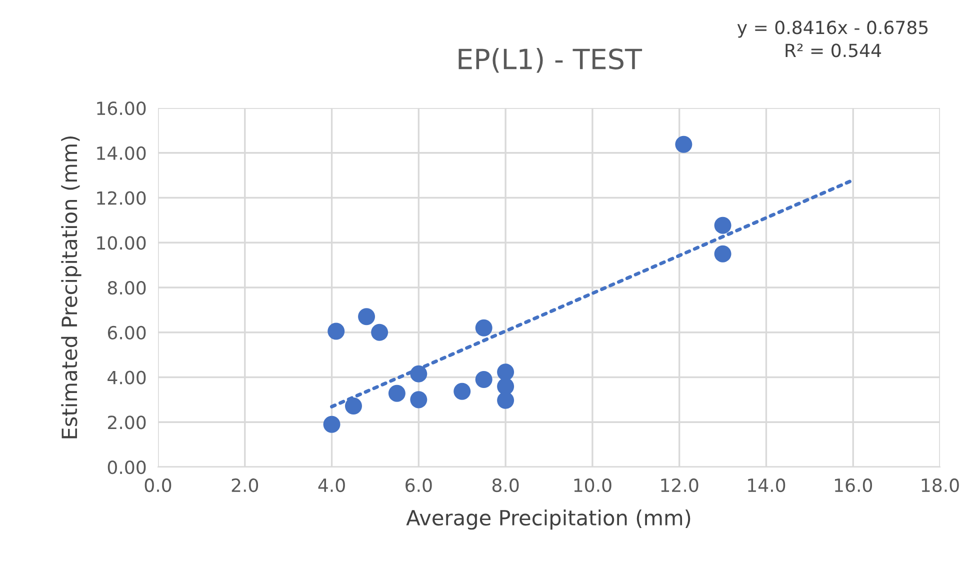  What do you see at coordinates (127, 333) in the screenshot?
I see `y-tick-label: 6.00` at bounding box center [127, 333].